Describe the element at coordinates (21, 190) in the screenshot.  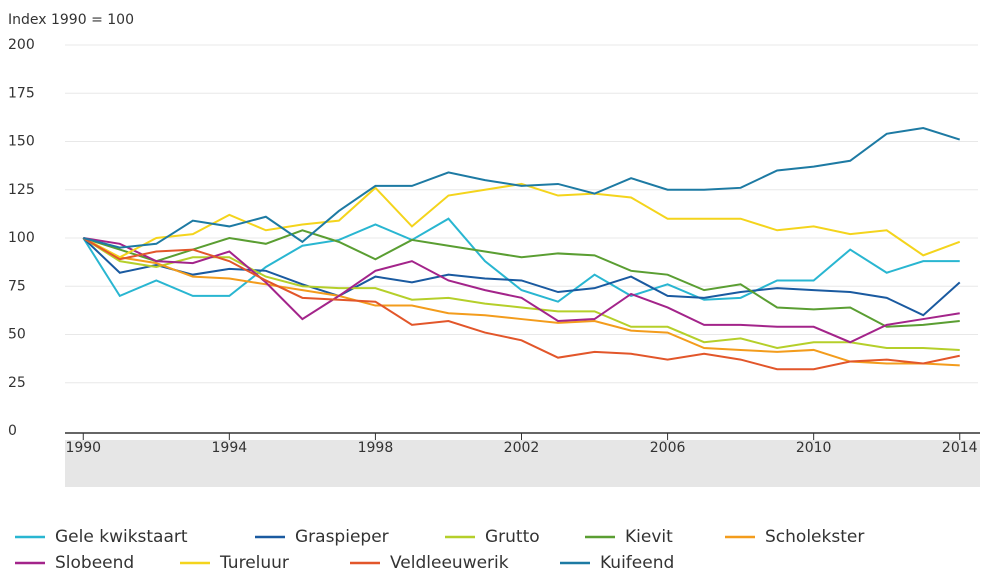
I see `y-tick-label: 125` at that location.